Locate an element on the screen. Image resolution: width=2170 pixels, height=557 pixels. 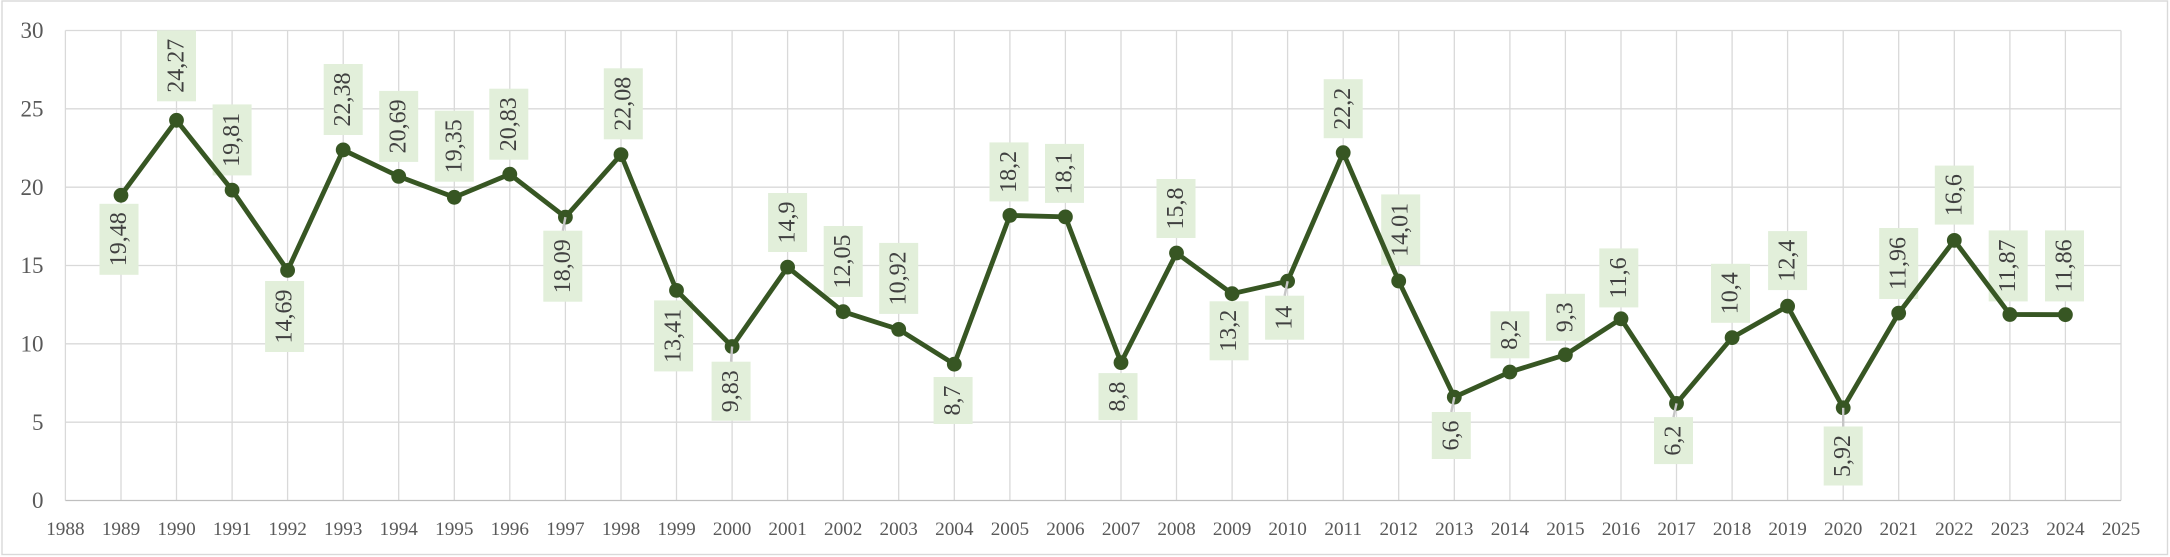
svg-text: 6,2 is located at coordinates (1674, 441).